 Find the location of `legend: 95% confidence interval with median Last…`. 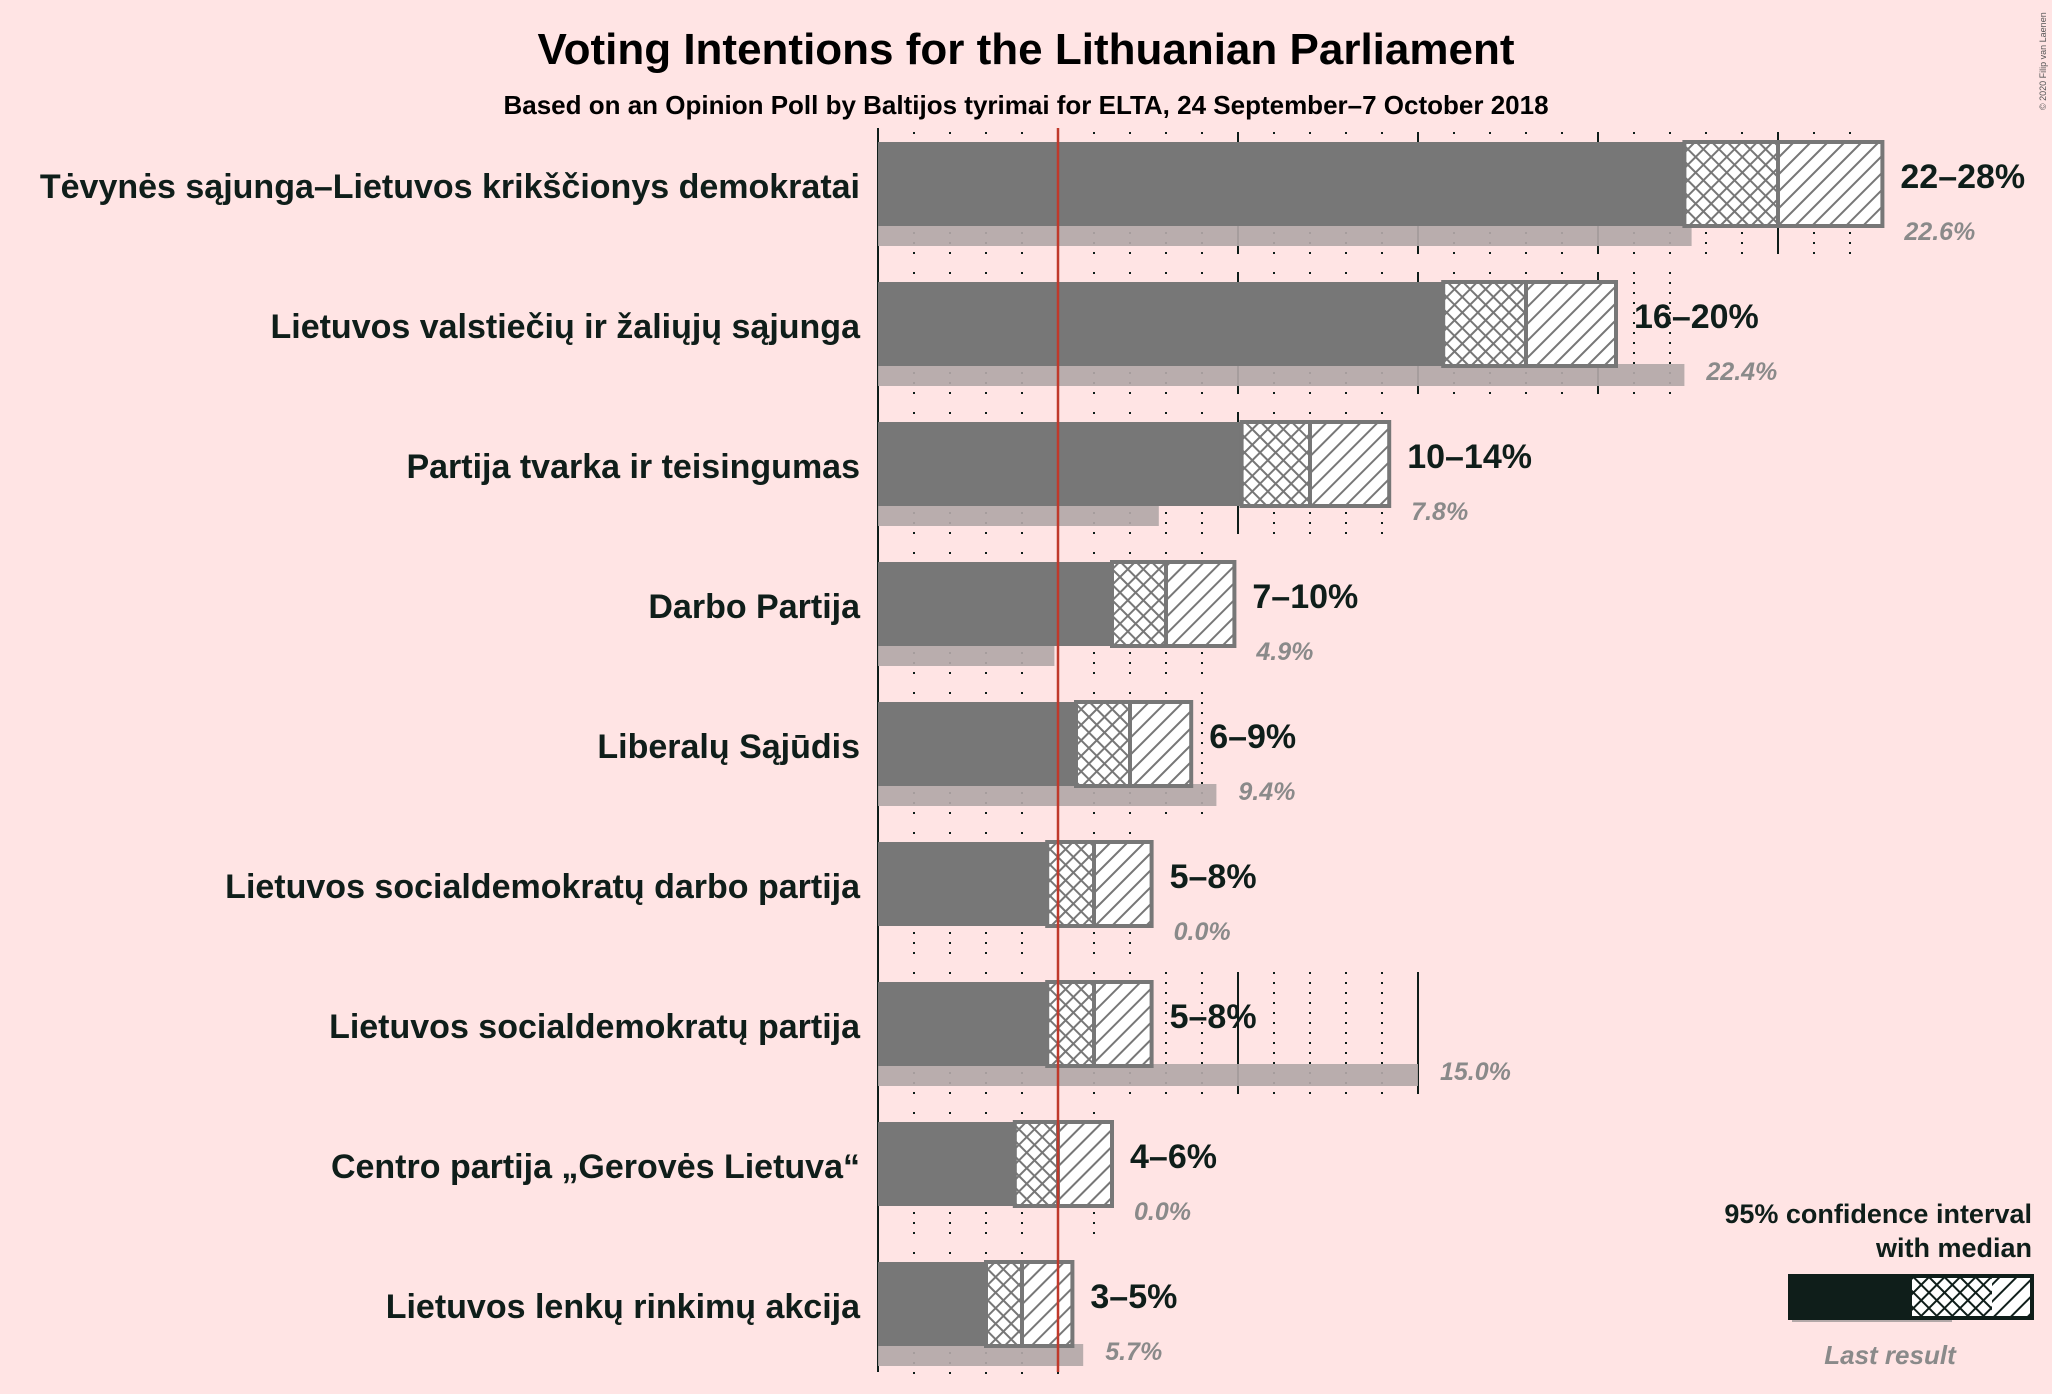

legend: 95% confidence interval with median Last… is located at coordinates (1879, 1284).